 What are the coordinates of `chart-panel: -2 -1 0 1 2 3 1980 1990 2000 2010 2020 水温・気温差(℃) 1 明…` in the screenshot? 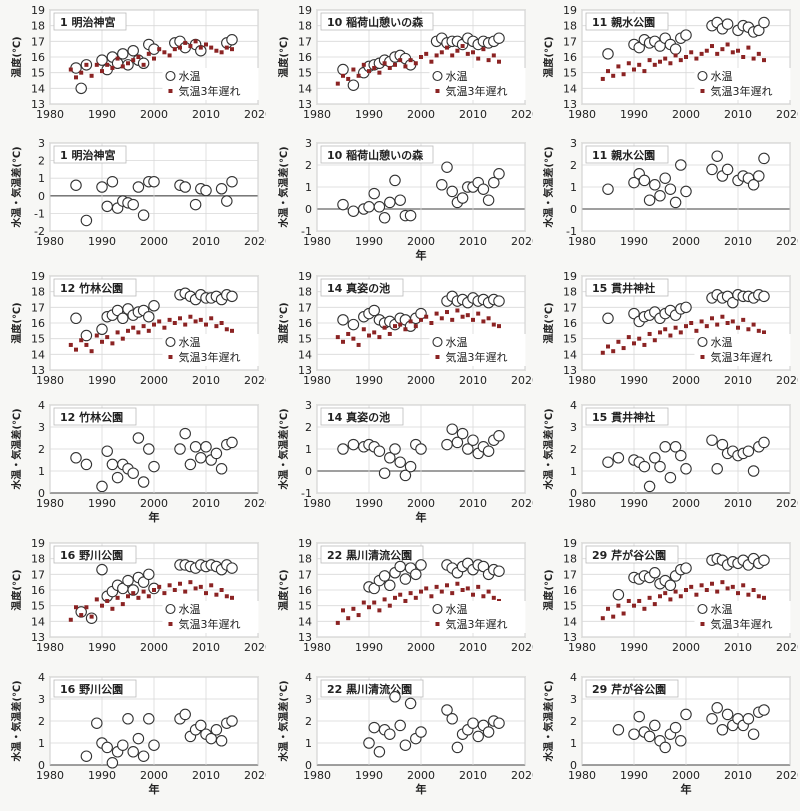 It's located at (140, 200).